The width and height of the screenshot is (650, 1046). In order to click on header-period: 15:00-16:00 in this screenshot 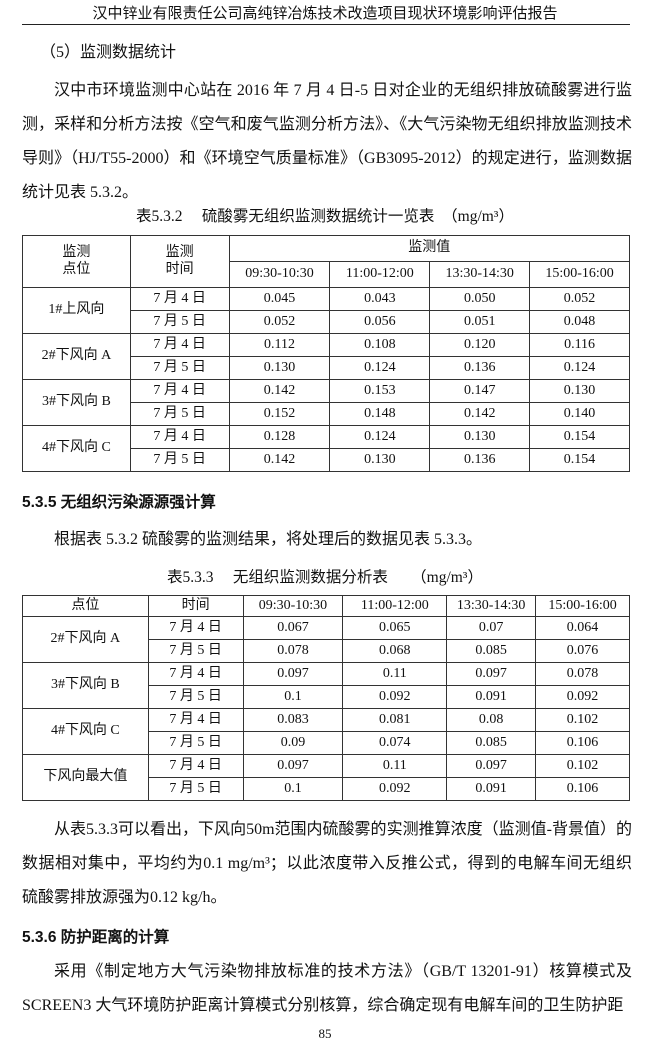, I will do `click(582, 606)`.